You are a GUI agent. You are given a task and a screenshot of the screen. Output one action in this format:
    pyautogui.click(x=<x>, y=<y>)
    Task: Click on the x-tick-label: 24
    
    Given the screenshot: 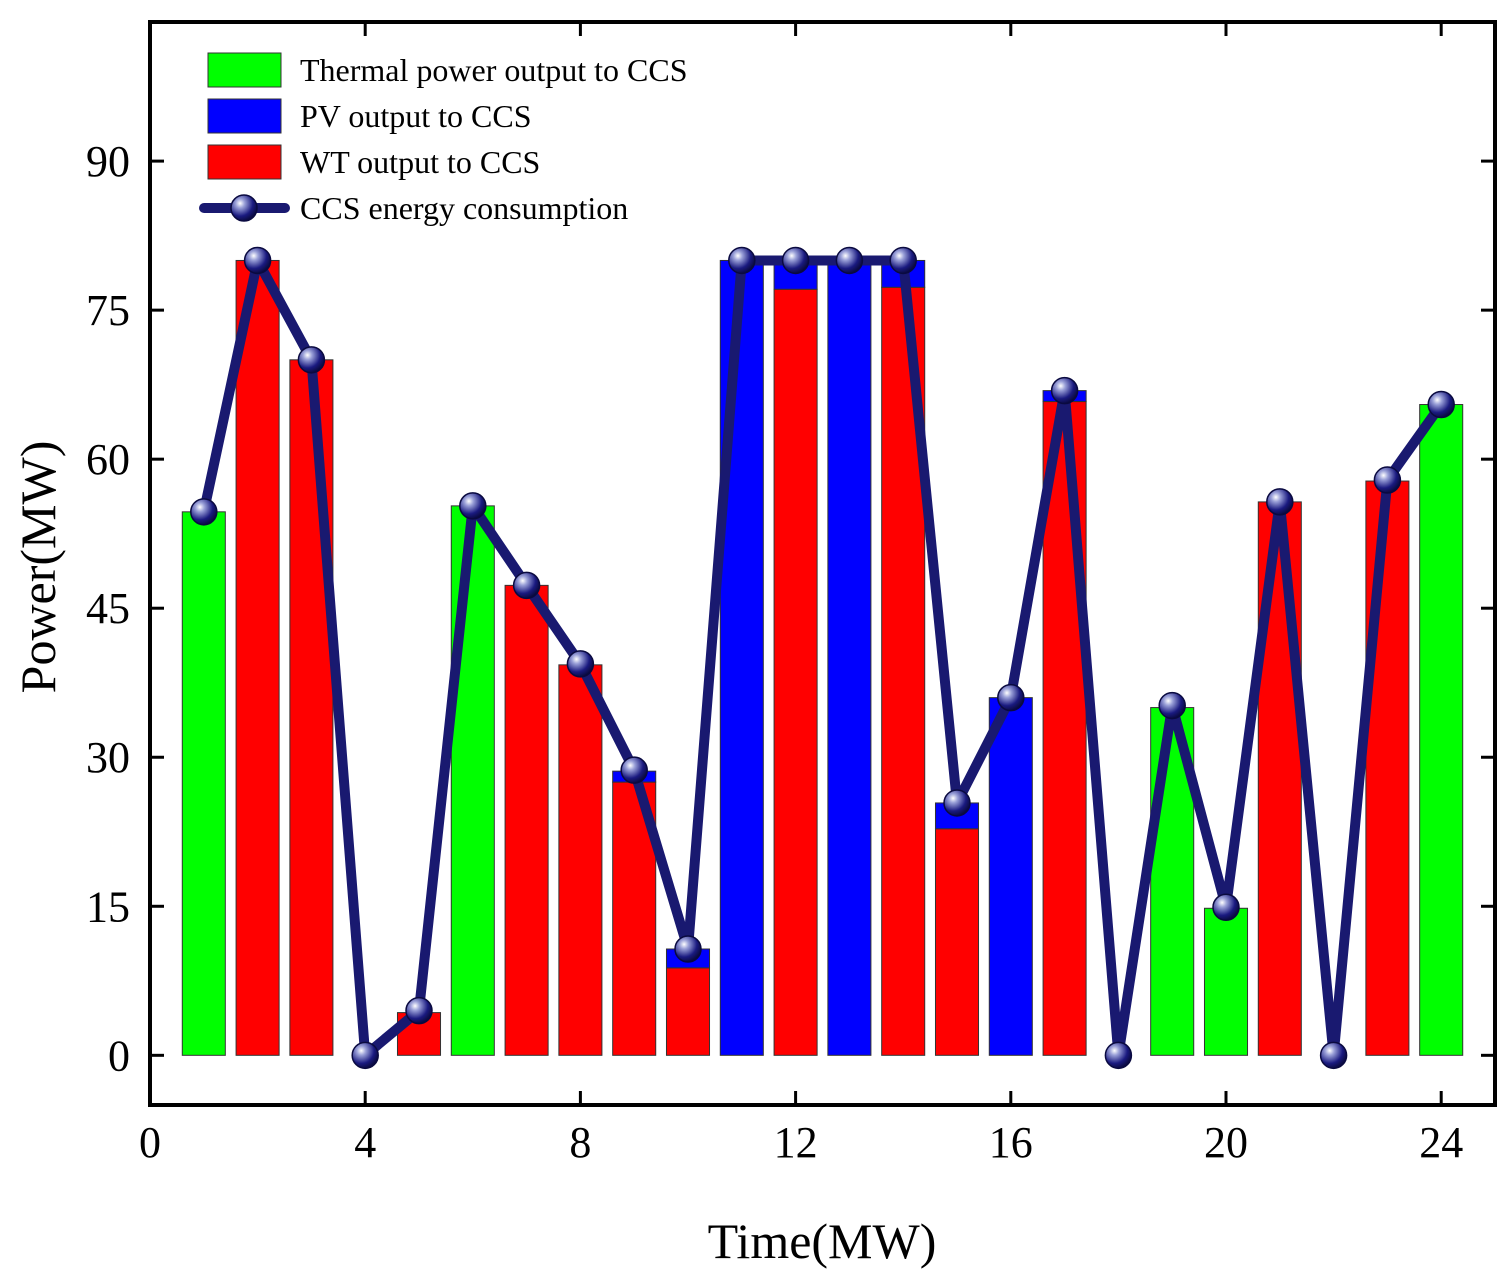 What is the action you would take?
    pyautogui.click(x=1441, y=1142)
    